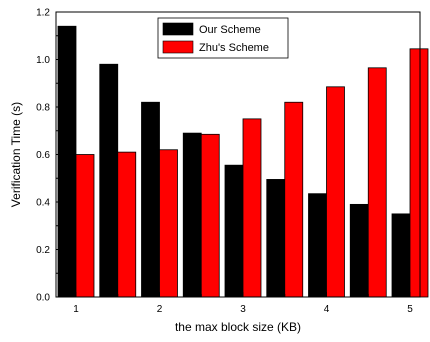  Describe the element at coordinates (16, 154) in the screenshot. I see `y-axis-label: Verification Time (s)` at that location.